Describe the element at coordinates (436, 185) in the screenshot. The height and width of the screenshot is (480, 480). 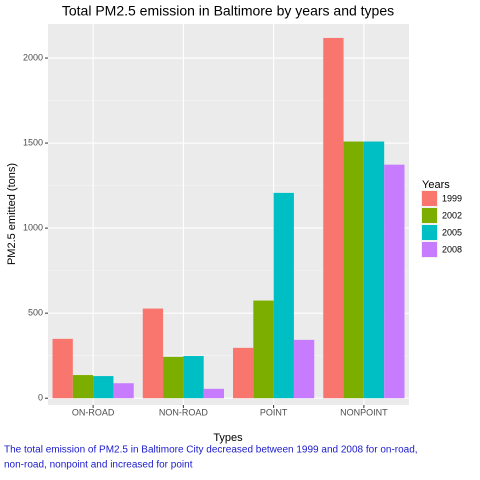
I see `legend-title: Years` at that location.